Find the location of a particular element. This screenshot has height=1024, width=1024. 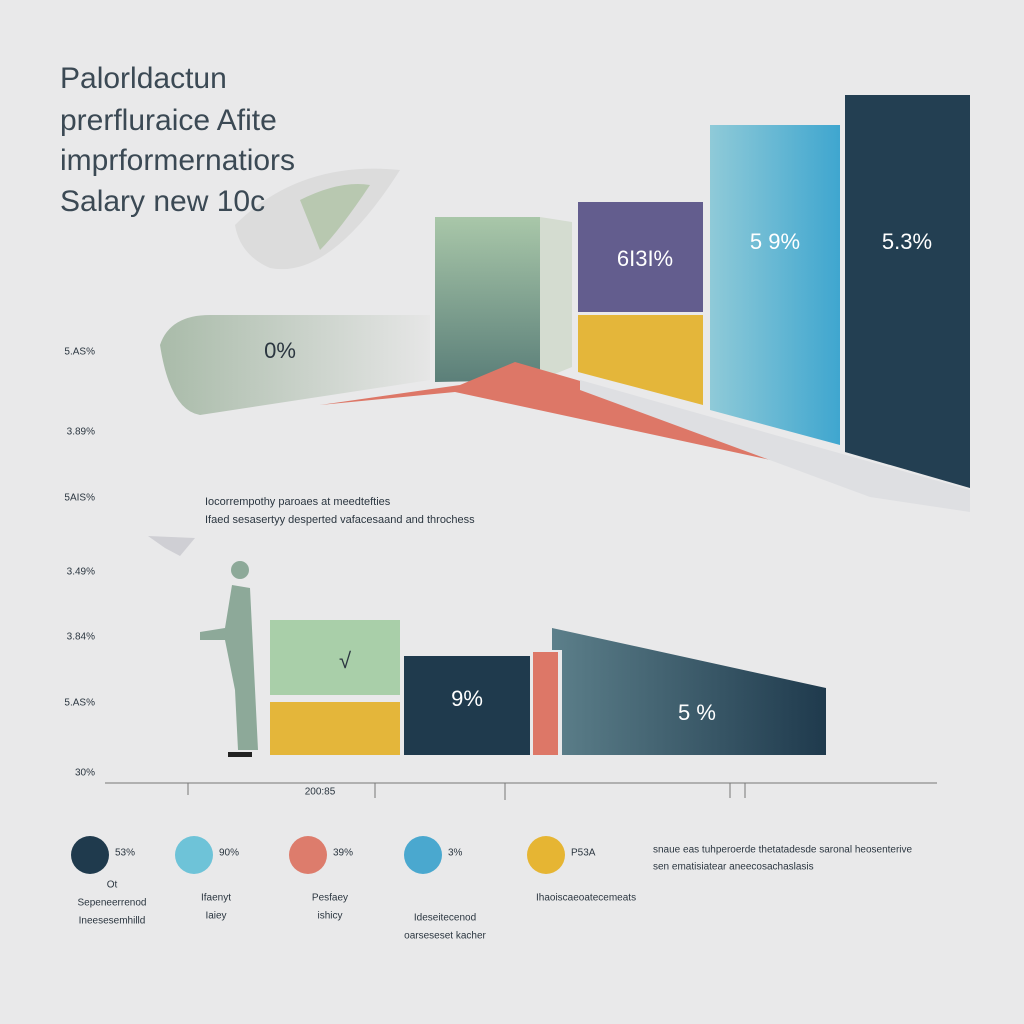

legend-caption: Sepeneerrenod is located at coordinates (112, 903).